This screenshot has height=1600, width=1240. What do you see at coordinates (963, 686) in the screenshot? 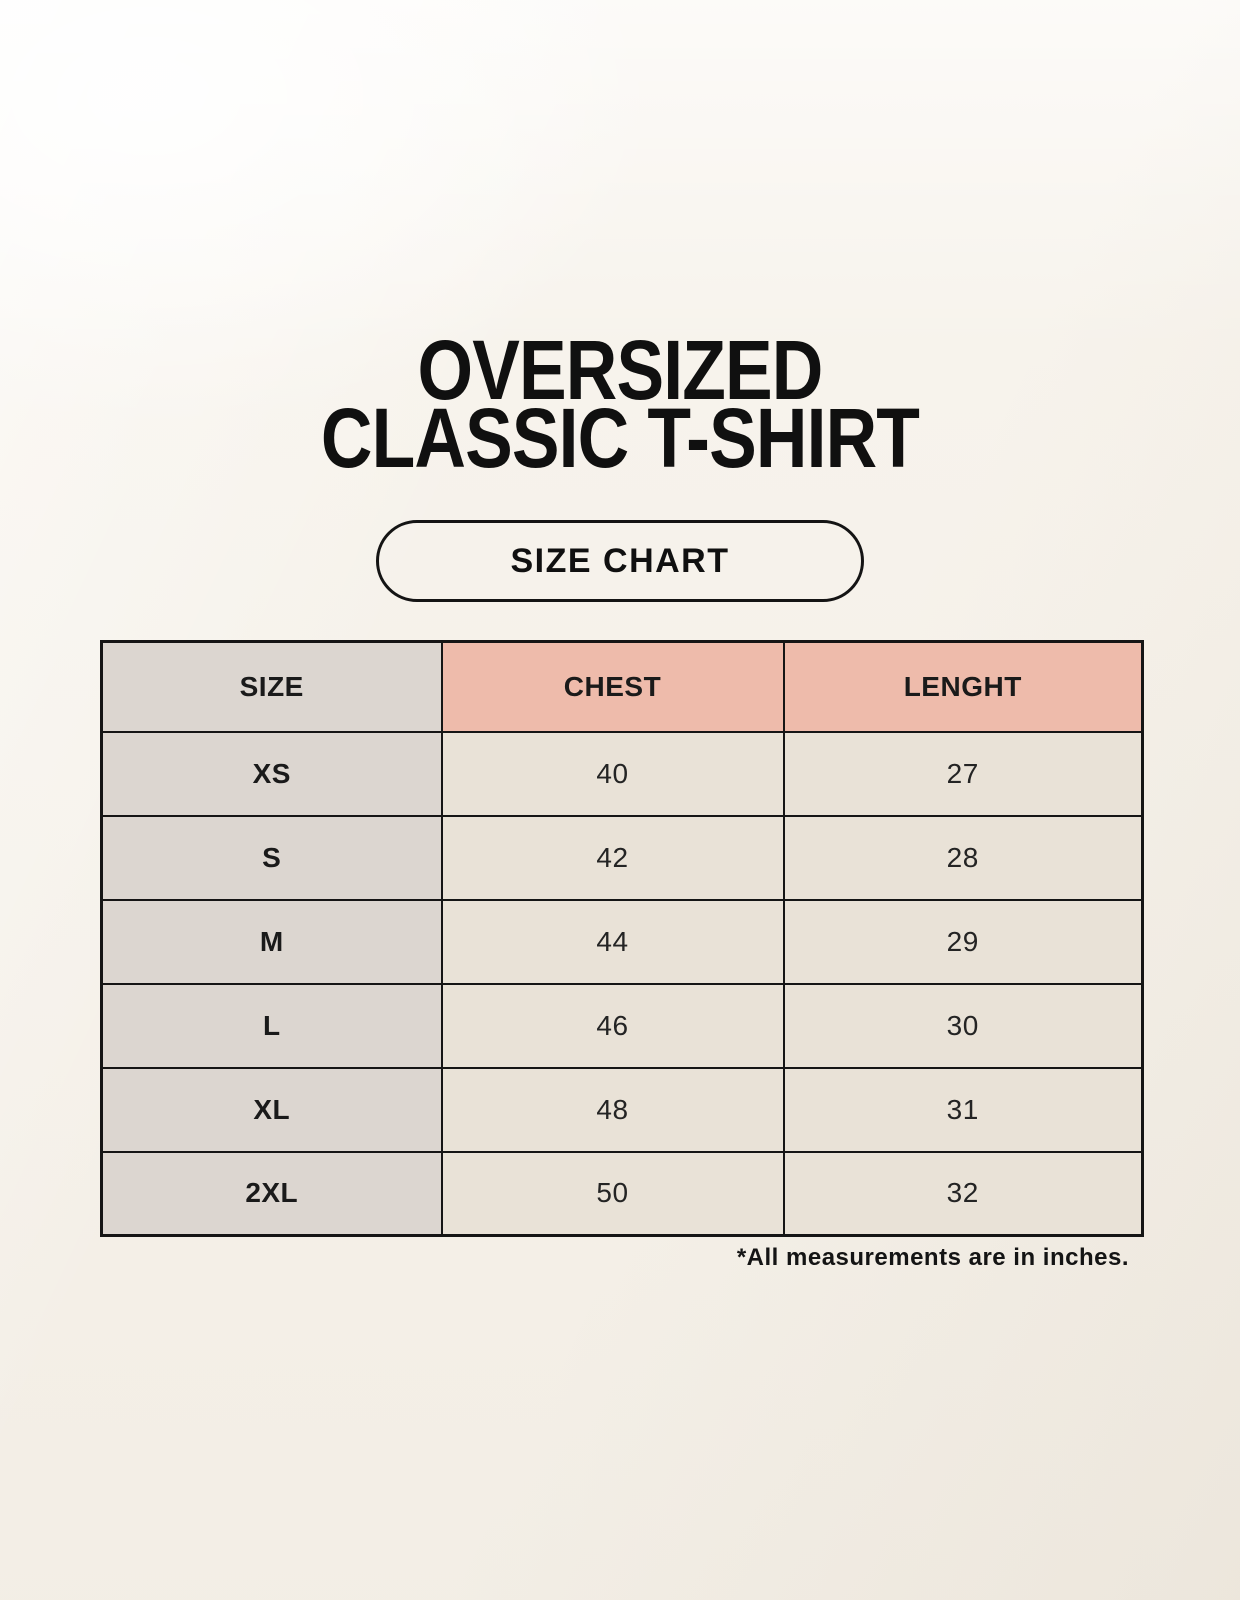
I see `header-cell-length: LENGHT` at bounding box center [963, 686].